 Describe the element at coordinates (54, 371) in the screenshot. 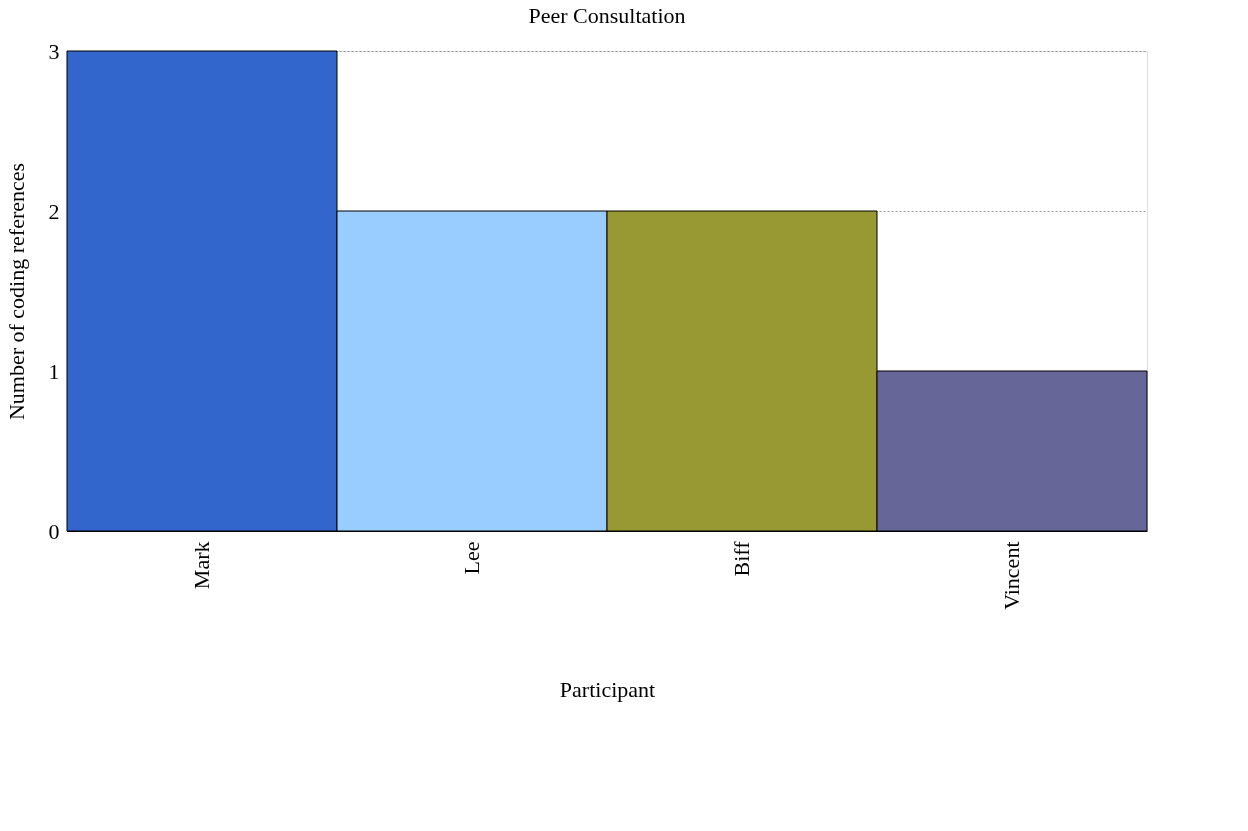

I see `y-tick-label: 1` at that location.